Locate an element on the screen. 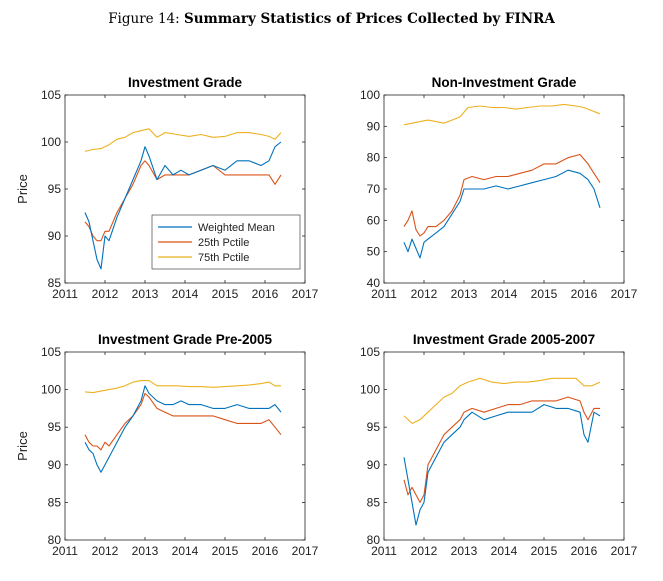 This screenshot has width=663, height=581. legend-entry: 25th Pctile is located at coordinates (223, 243).